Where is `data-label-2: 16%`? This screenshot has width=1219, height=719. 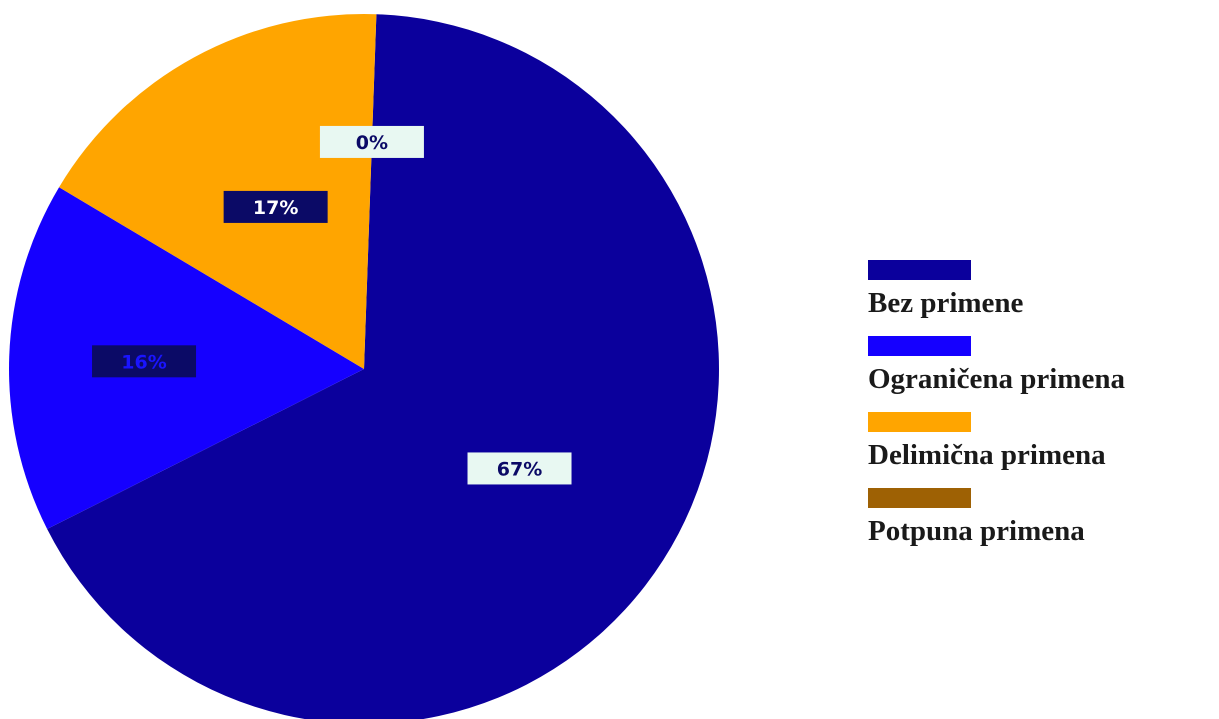
data-label-2: 16% is located at coordinates (144, 361).